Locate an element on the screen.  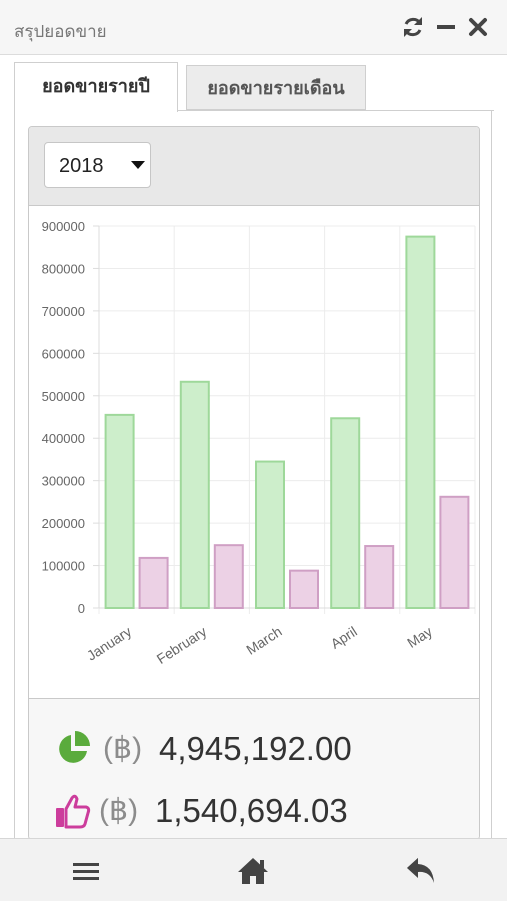
y-tick-label: 600000 is located at coordinates (63, 353).